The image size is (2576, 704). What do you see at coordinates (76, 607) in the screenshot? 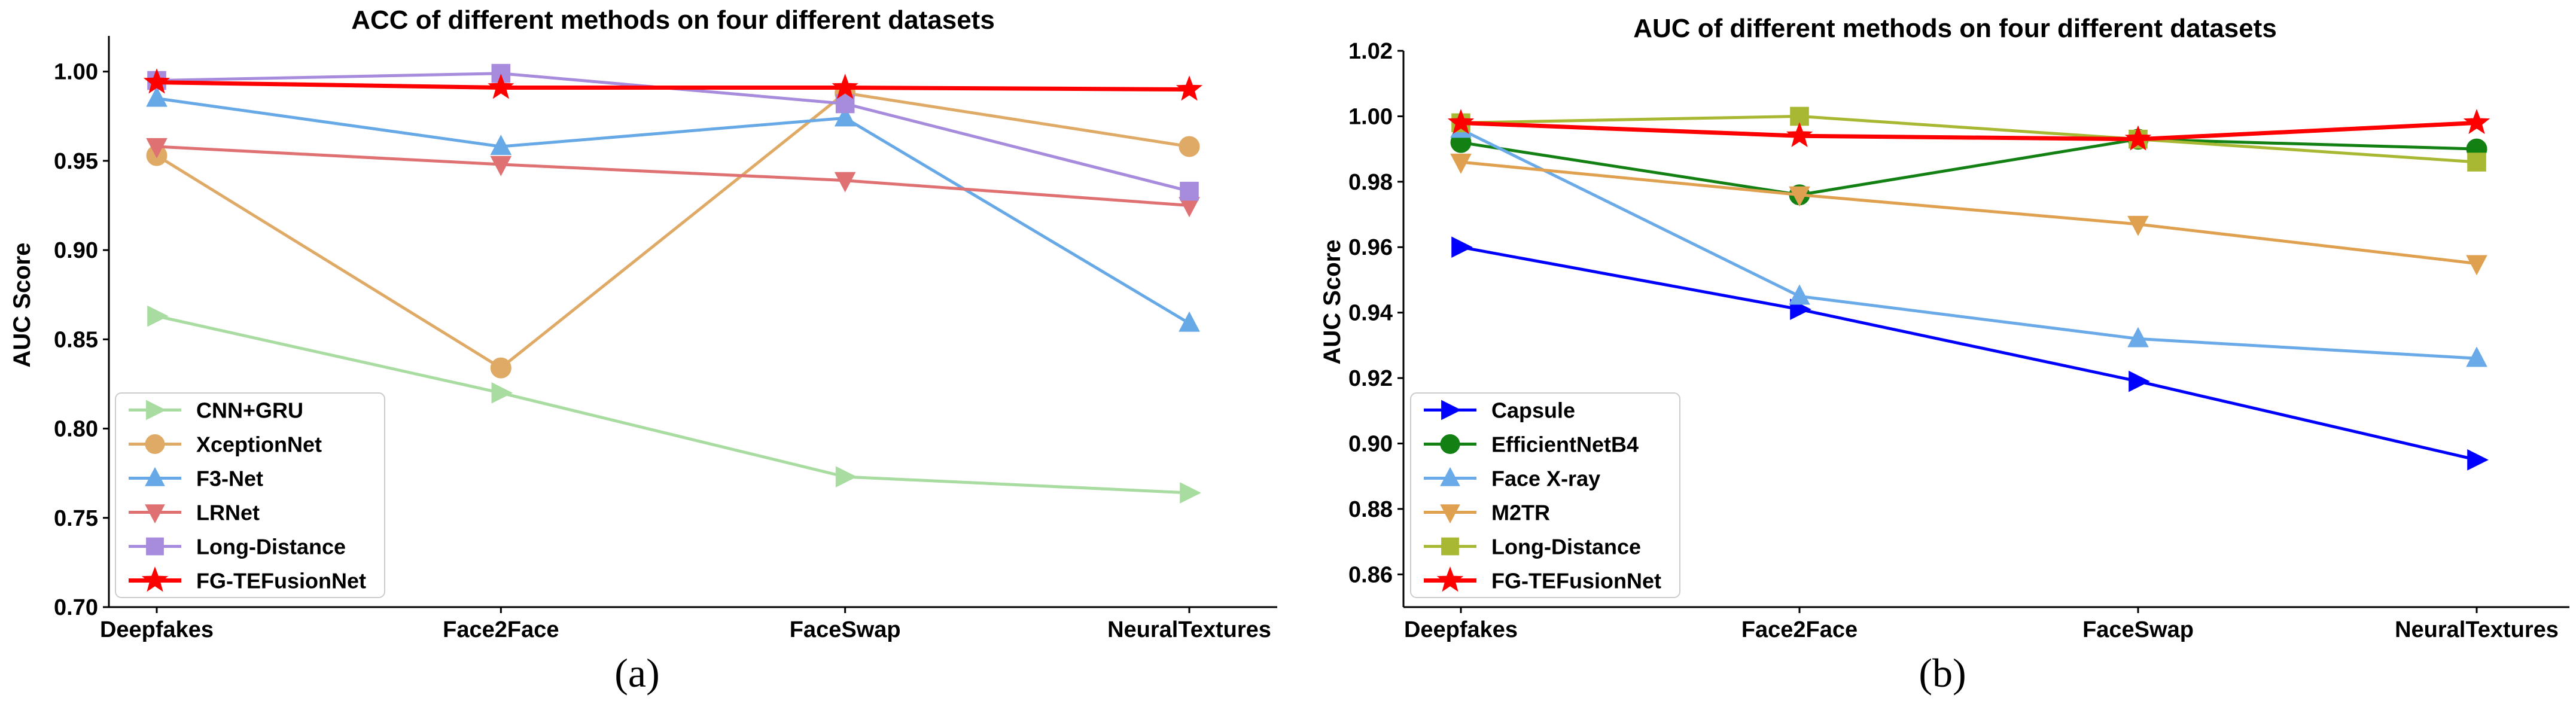
I see `y-tick-label: 0.70` at bounding box center [76, 607].